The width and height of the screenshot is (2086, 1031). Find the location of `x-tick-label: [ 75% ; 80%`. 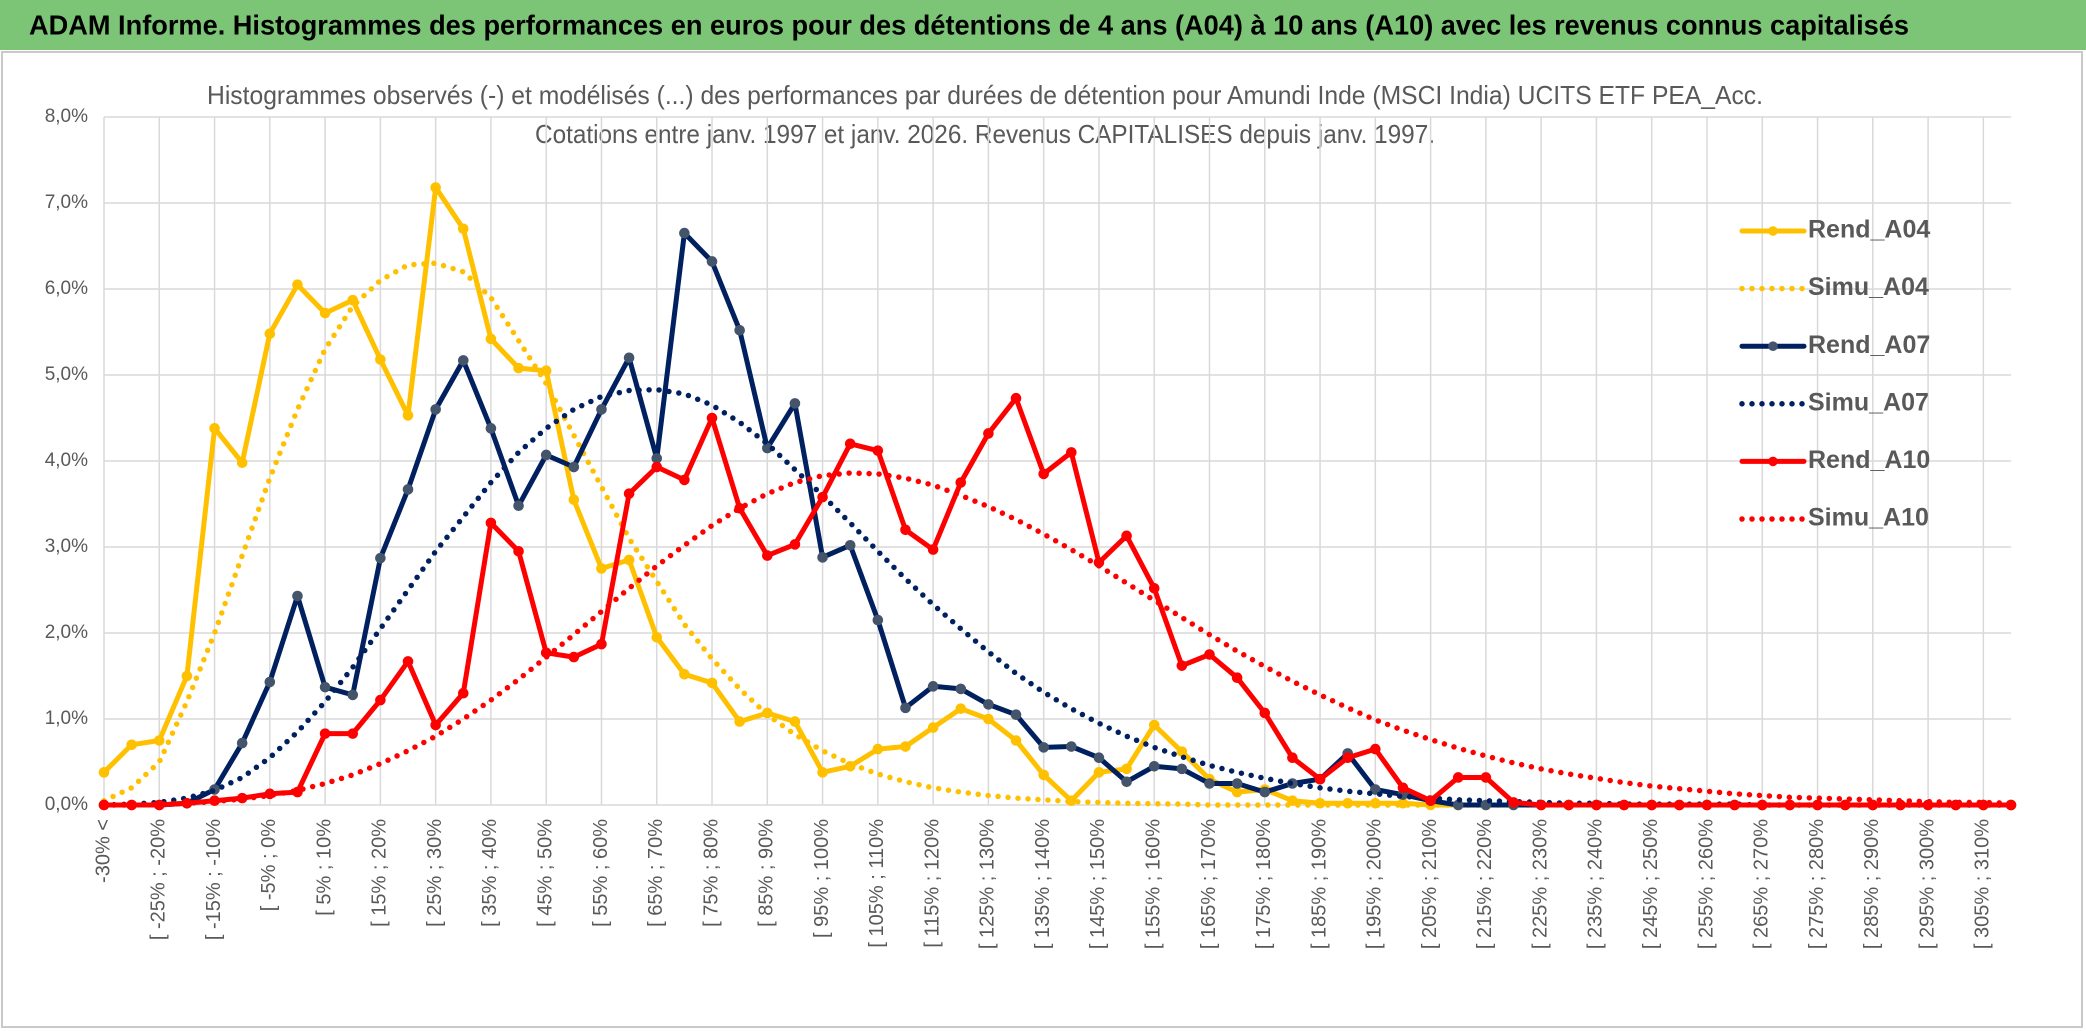

x-tick-label: [ 75% ; 80% is located at coordinates (711, 873).